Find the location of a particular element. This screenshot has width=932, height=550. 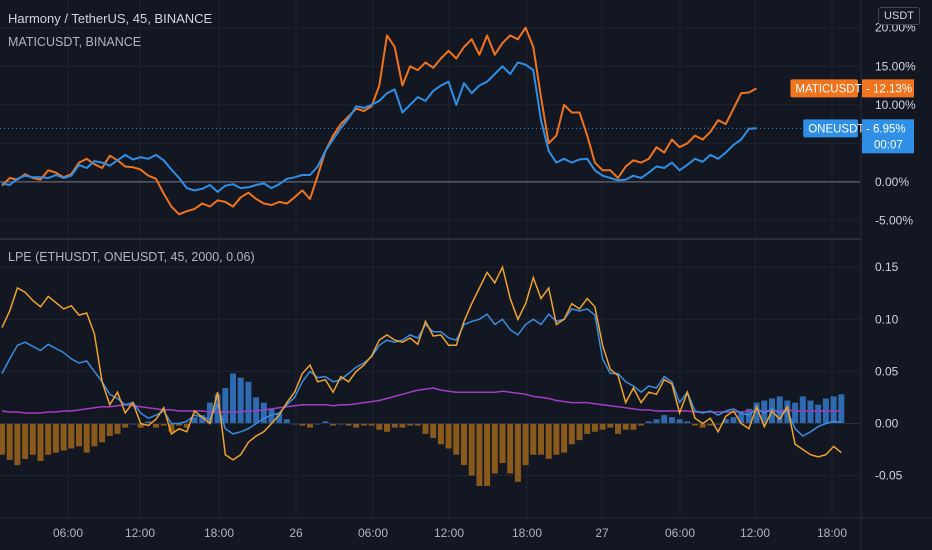

price-badge-maticusdt: MATICUSDT - 12.13% is located at coordinates (852, 88).